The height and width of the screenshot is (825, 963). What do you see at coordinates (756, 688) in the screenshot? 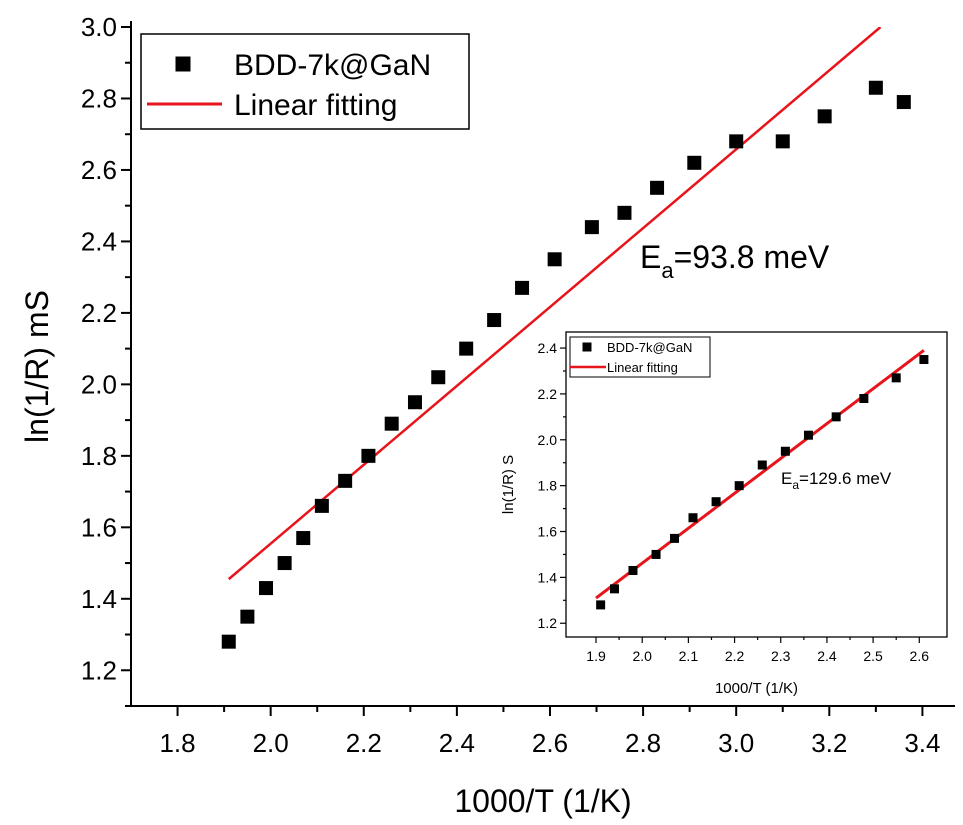
I see `inset-x-axis-title: 1000/T (1/K)` at bounding box center [756, 688].